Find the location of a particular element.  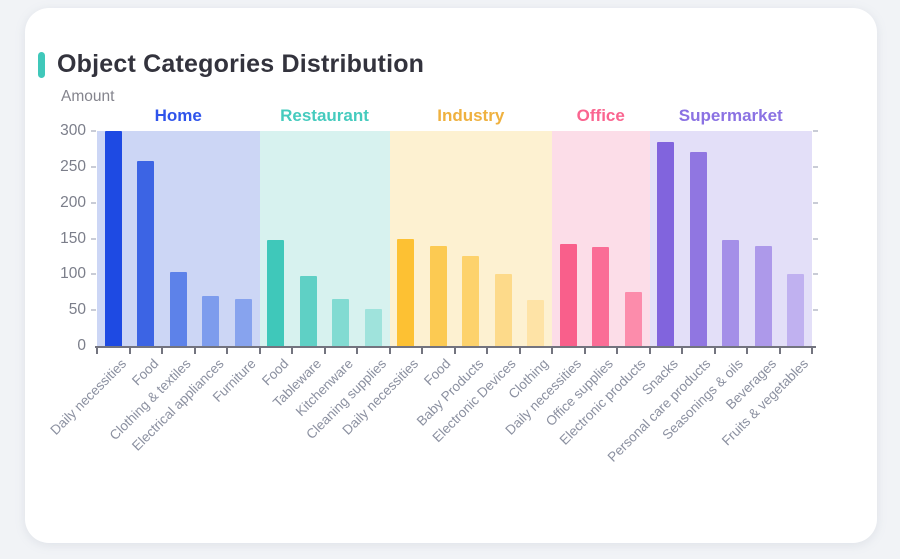

group-header-office: Office is located at coordinates (600, 115).